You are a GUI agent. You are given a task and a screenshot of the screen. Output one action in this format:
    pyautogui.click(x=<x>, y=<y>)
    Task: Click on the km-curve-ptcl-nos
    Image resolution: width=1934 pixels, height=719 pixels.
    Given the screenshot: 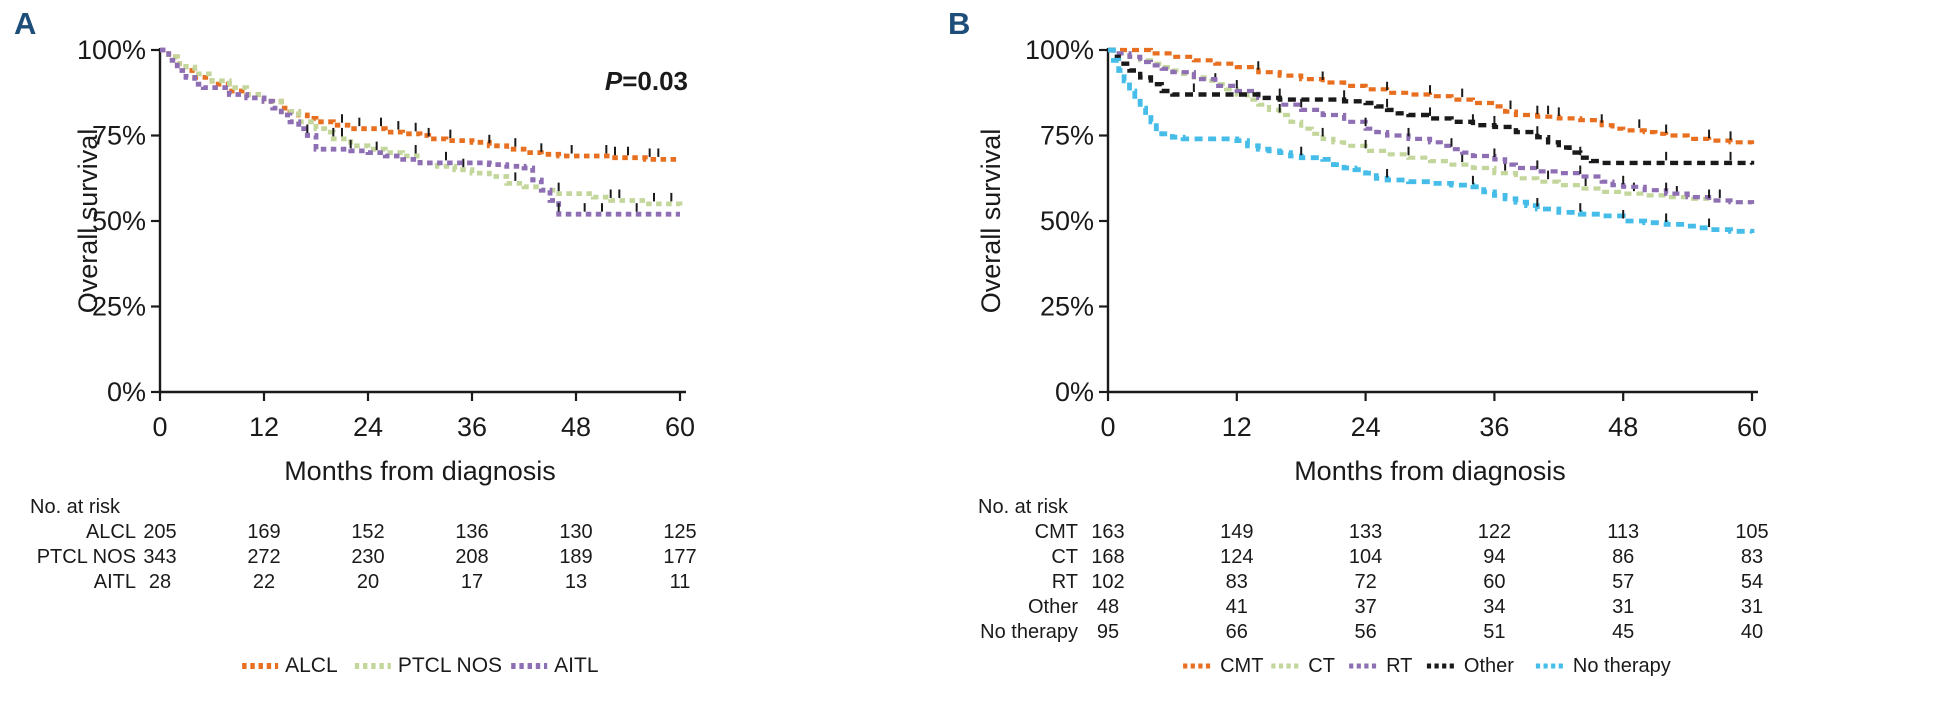 What is the action you would take?
    pyautogui.click(x=421, y=127)
    